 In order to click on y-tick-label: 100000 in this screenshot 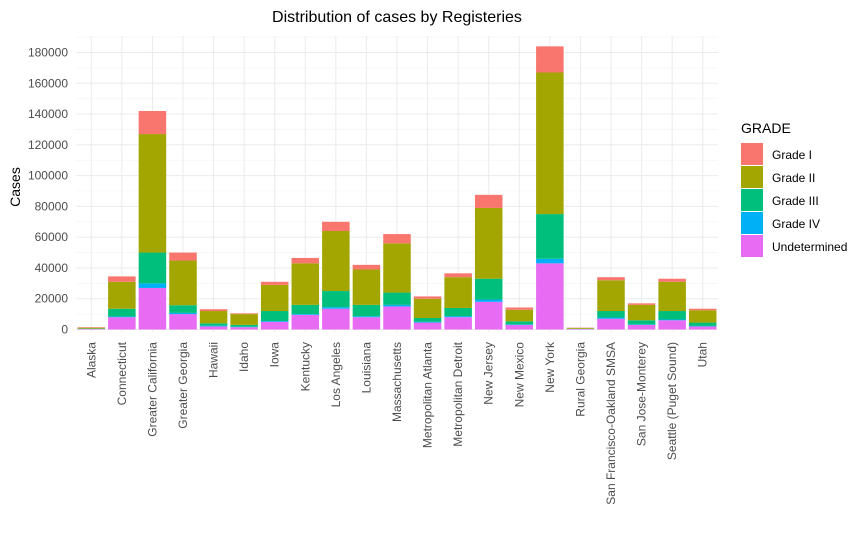, I will do `click(48, 176)`.